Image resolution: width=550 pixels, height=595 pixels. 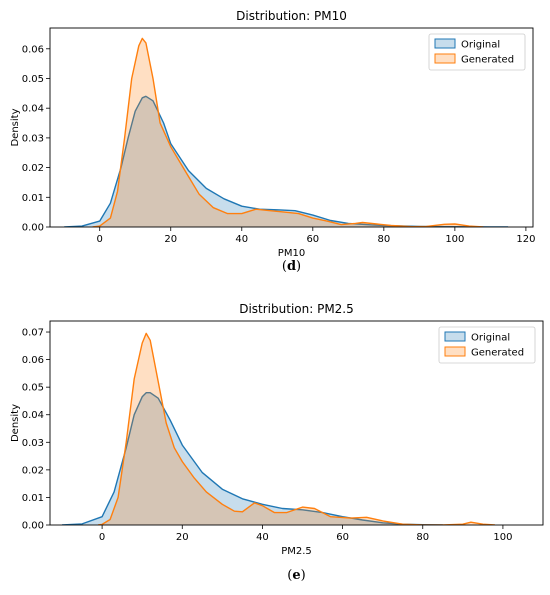 I want to click on chart-title: Distribution: PM2.5, so click(x=296, y=309).